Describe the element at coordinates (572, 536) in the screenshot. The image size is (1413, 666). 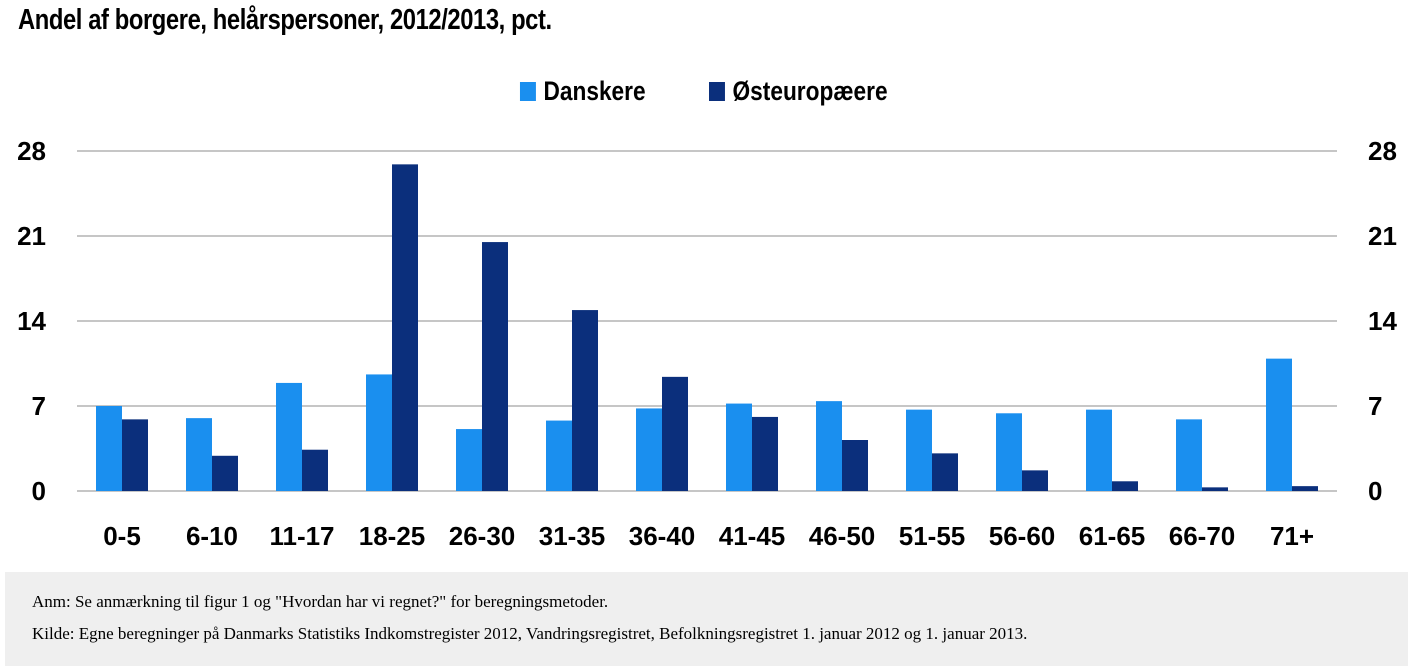
I see `x-tick-label: 31-35` at that location.